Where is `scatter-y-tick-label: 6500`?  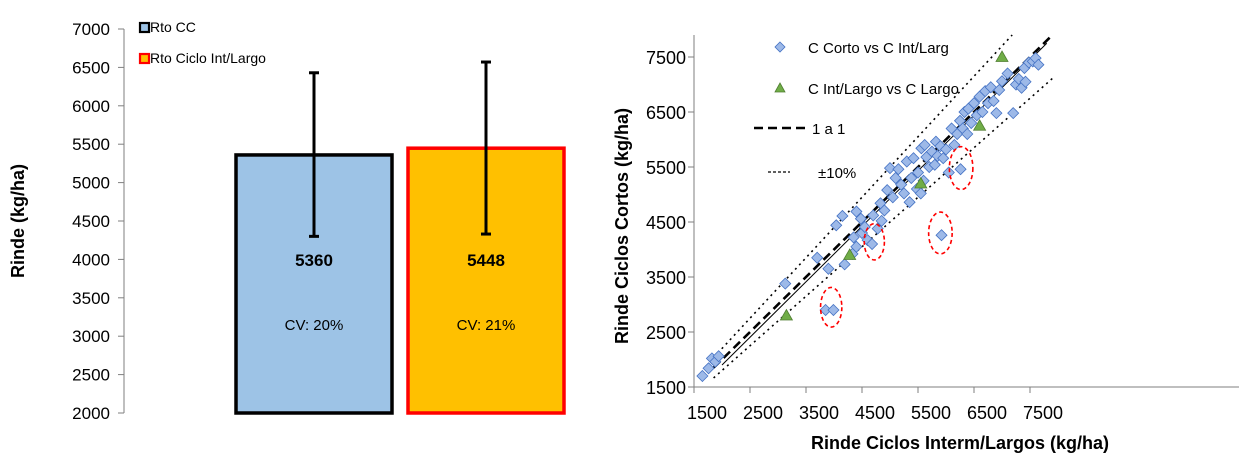
scatter-y-tick-label: 6500 is located at coordinates (666, 113).